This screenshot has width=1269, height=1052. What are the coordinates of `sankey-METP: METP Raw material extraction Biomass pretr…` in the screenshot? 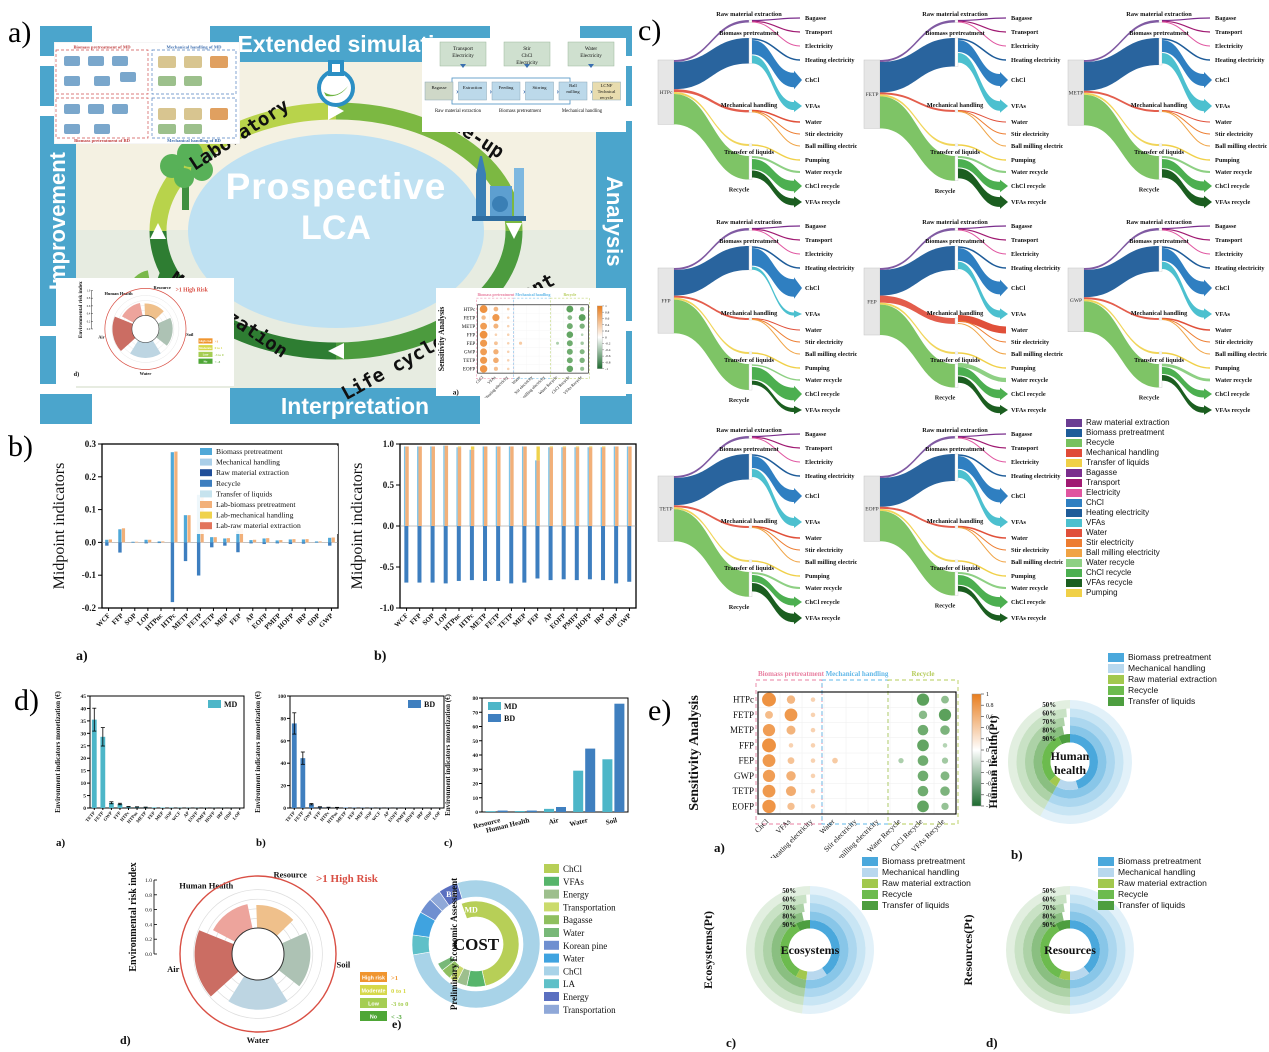 It's located at (1165, 112).